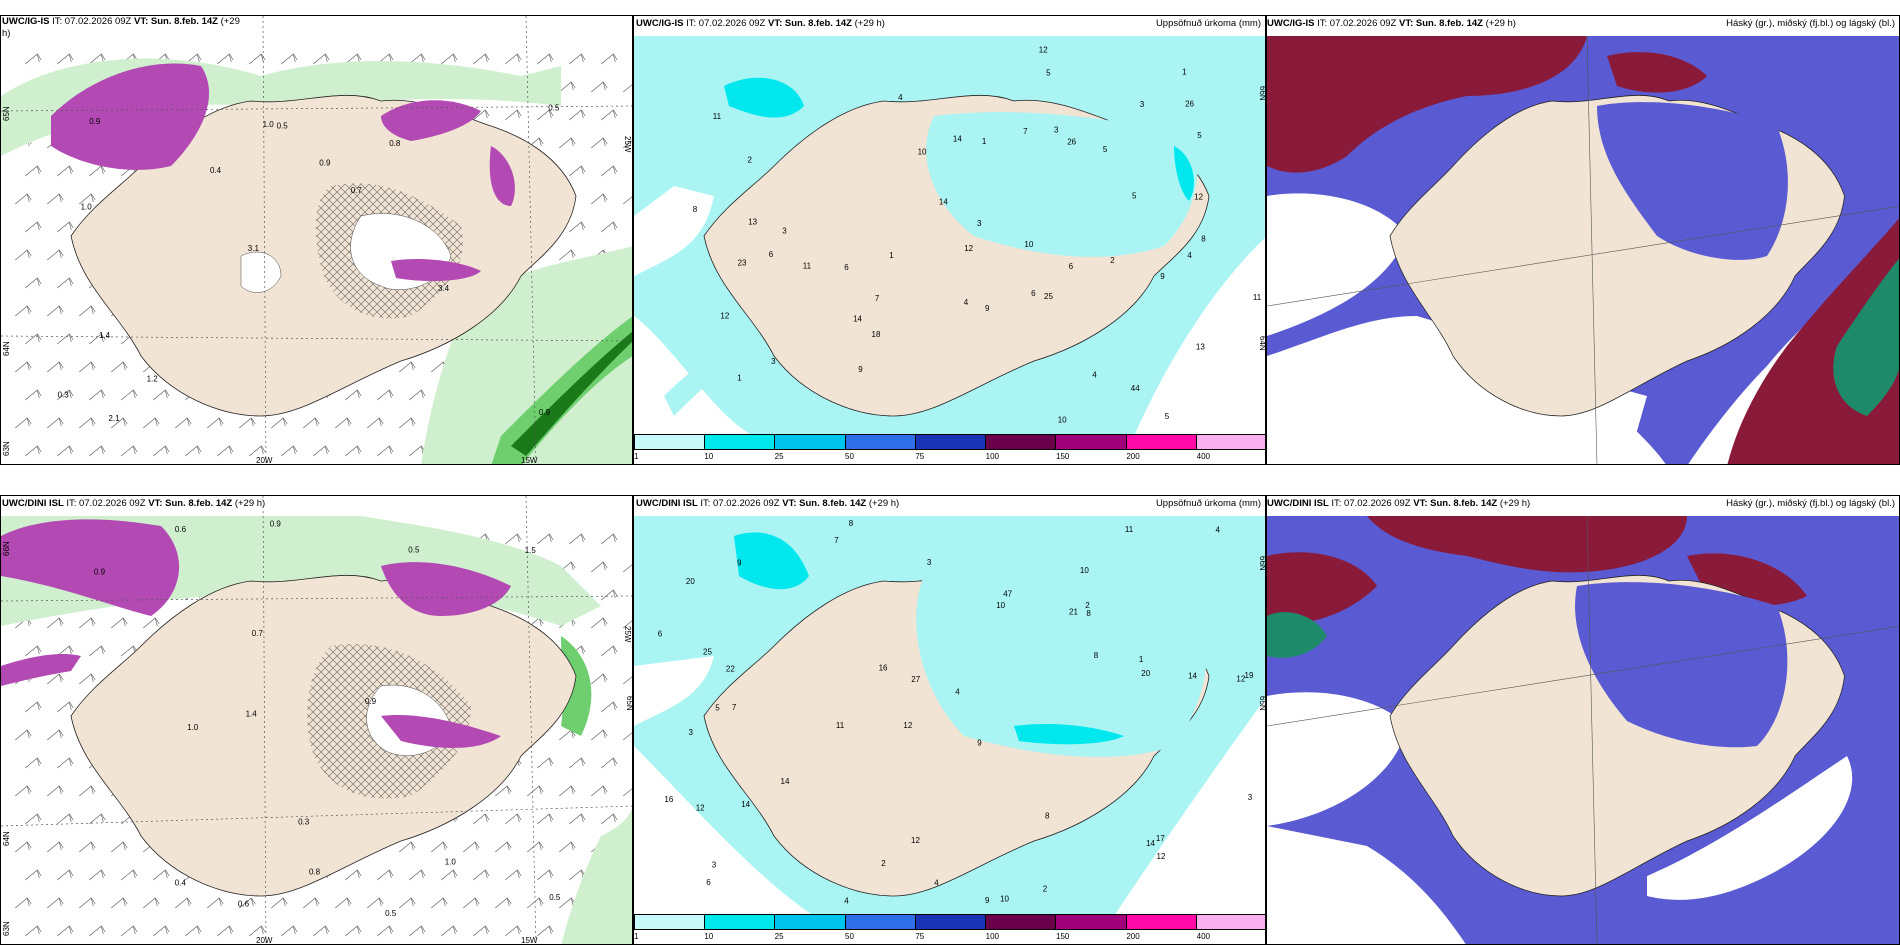  Describe the element at coordinates (529, 460) in the screenshot. I see `lon-label-15w: 15W` at that location.